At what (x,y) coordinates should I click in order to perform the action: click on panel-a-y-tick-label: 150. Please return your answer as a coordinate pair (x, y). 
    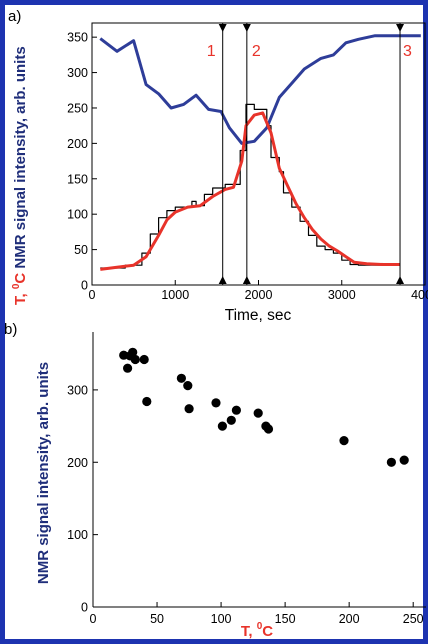
    Looking at the image, I should click on (77, 179).